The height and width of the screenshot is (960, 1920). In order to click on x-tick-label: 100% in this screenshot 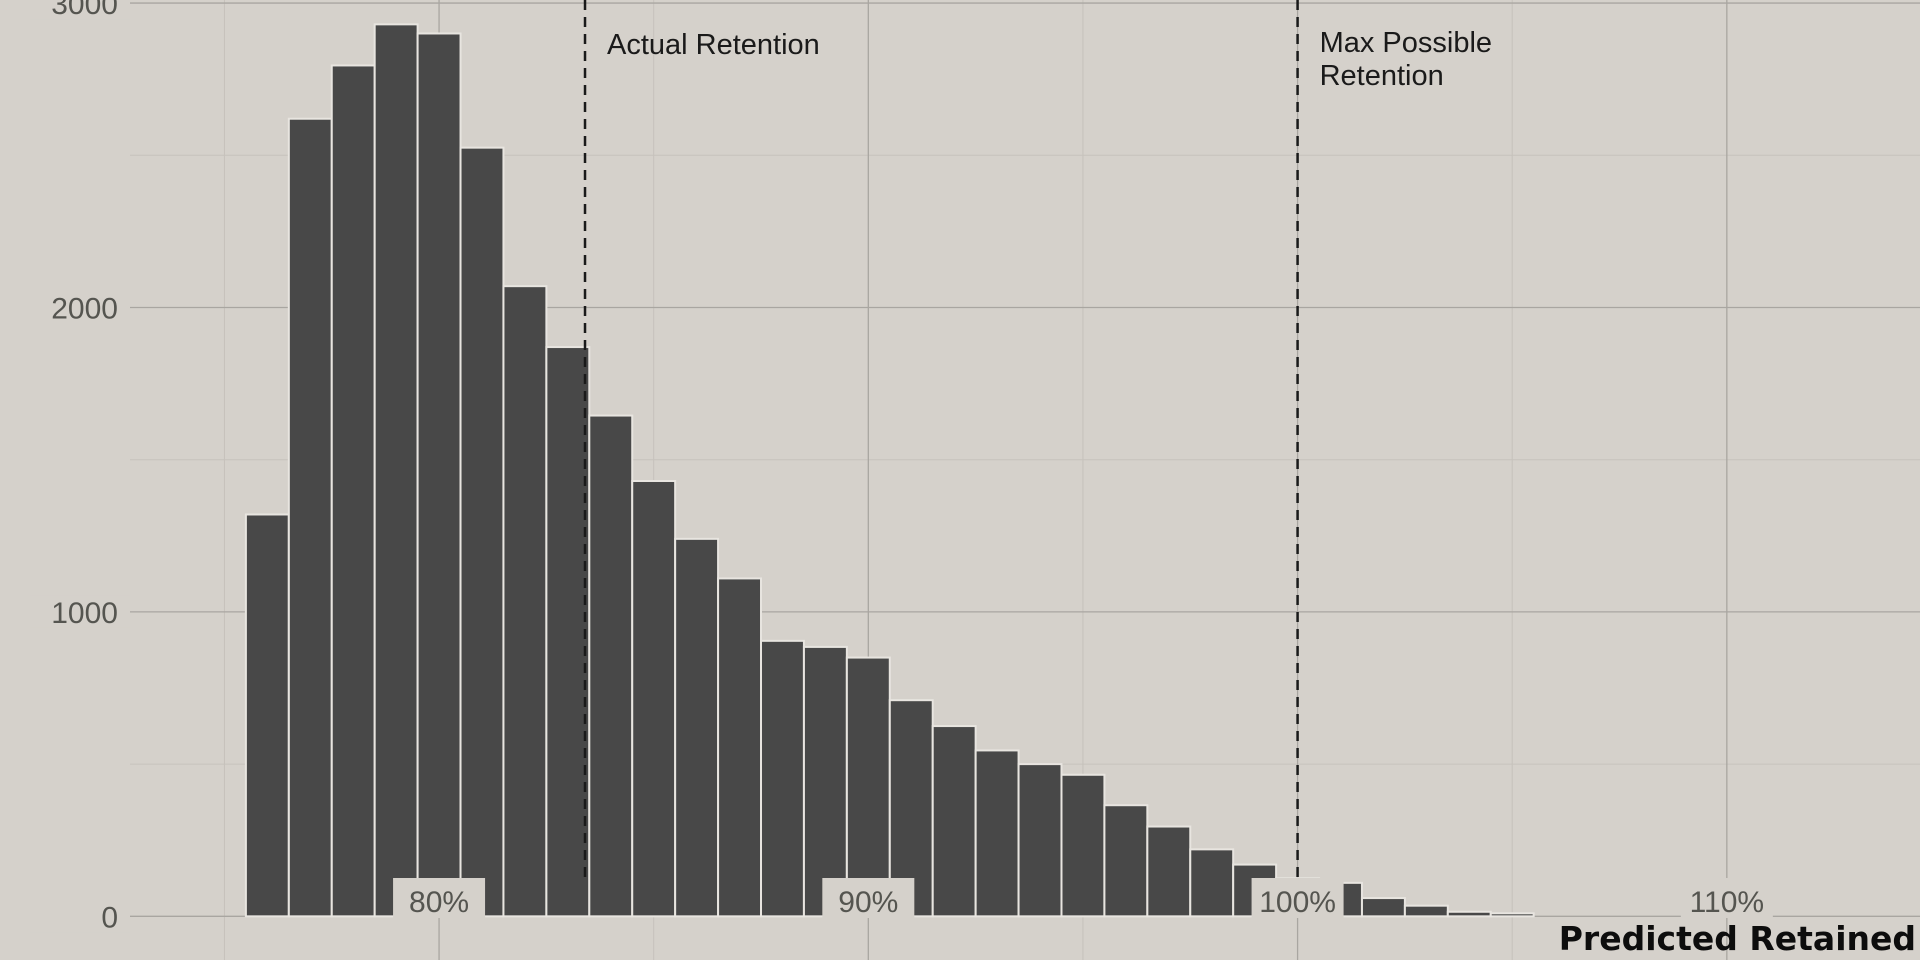, I will do `click(1297, 902)`.